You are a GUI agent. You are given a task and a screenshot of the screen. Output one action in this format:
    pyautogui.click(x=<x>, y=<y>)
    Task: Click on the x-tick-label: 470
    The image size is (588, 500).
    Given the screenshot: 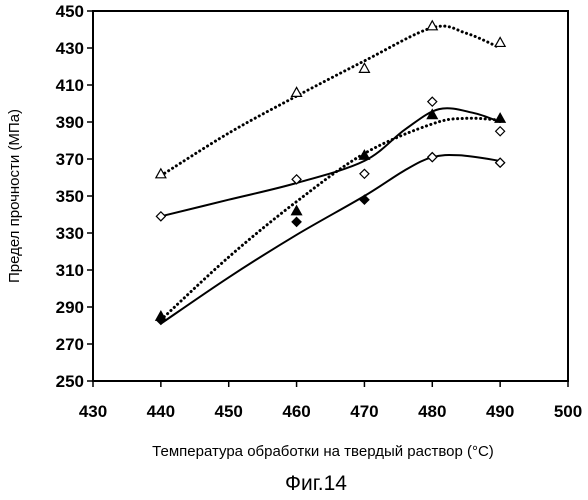 What is the action you would take?
    pyautogui.click(x=364, y=411)
    